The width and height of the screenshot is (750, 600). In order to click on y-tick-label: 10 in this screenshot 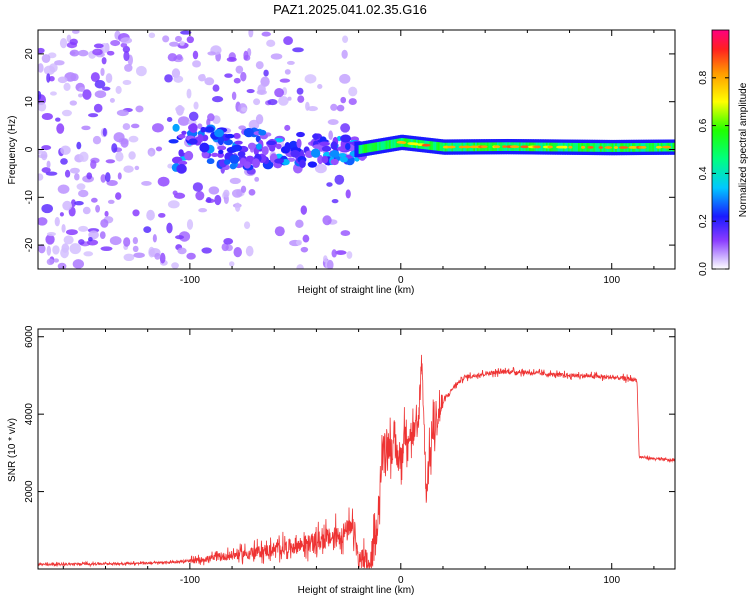, I will do `click(29, 102)`.